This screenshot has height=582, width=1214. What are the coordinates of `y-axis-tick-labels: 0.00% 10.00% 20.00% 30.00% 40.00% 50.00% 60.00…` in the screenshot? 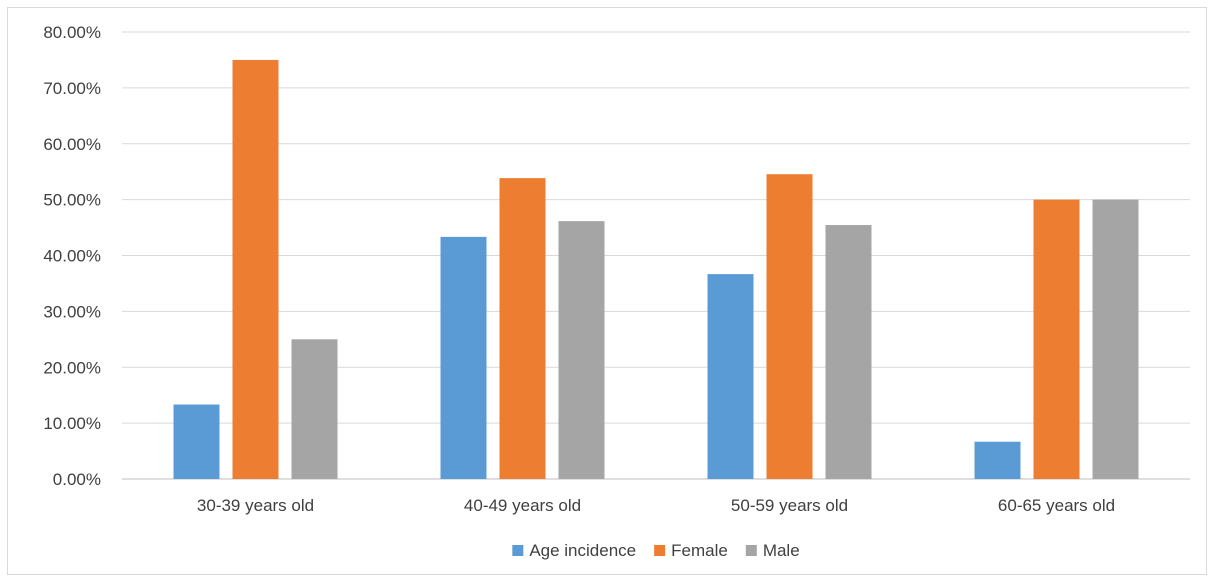 It's located at (72, 256).